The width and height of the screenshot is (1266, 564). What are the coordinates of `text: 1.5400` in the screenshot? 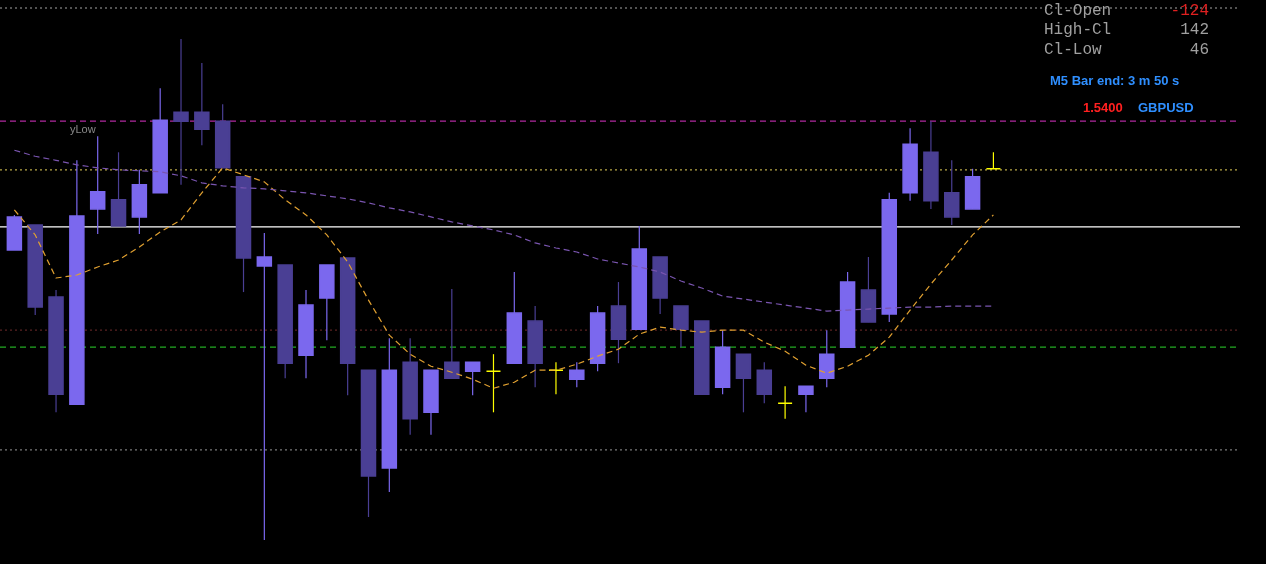 It's located at (1103, 107).